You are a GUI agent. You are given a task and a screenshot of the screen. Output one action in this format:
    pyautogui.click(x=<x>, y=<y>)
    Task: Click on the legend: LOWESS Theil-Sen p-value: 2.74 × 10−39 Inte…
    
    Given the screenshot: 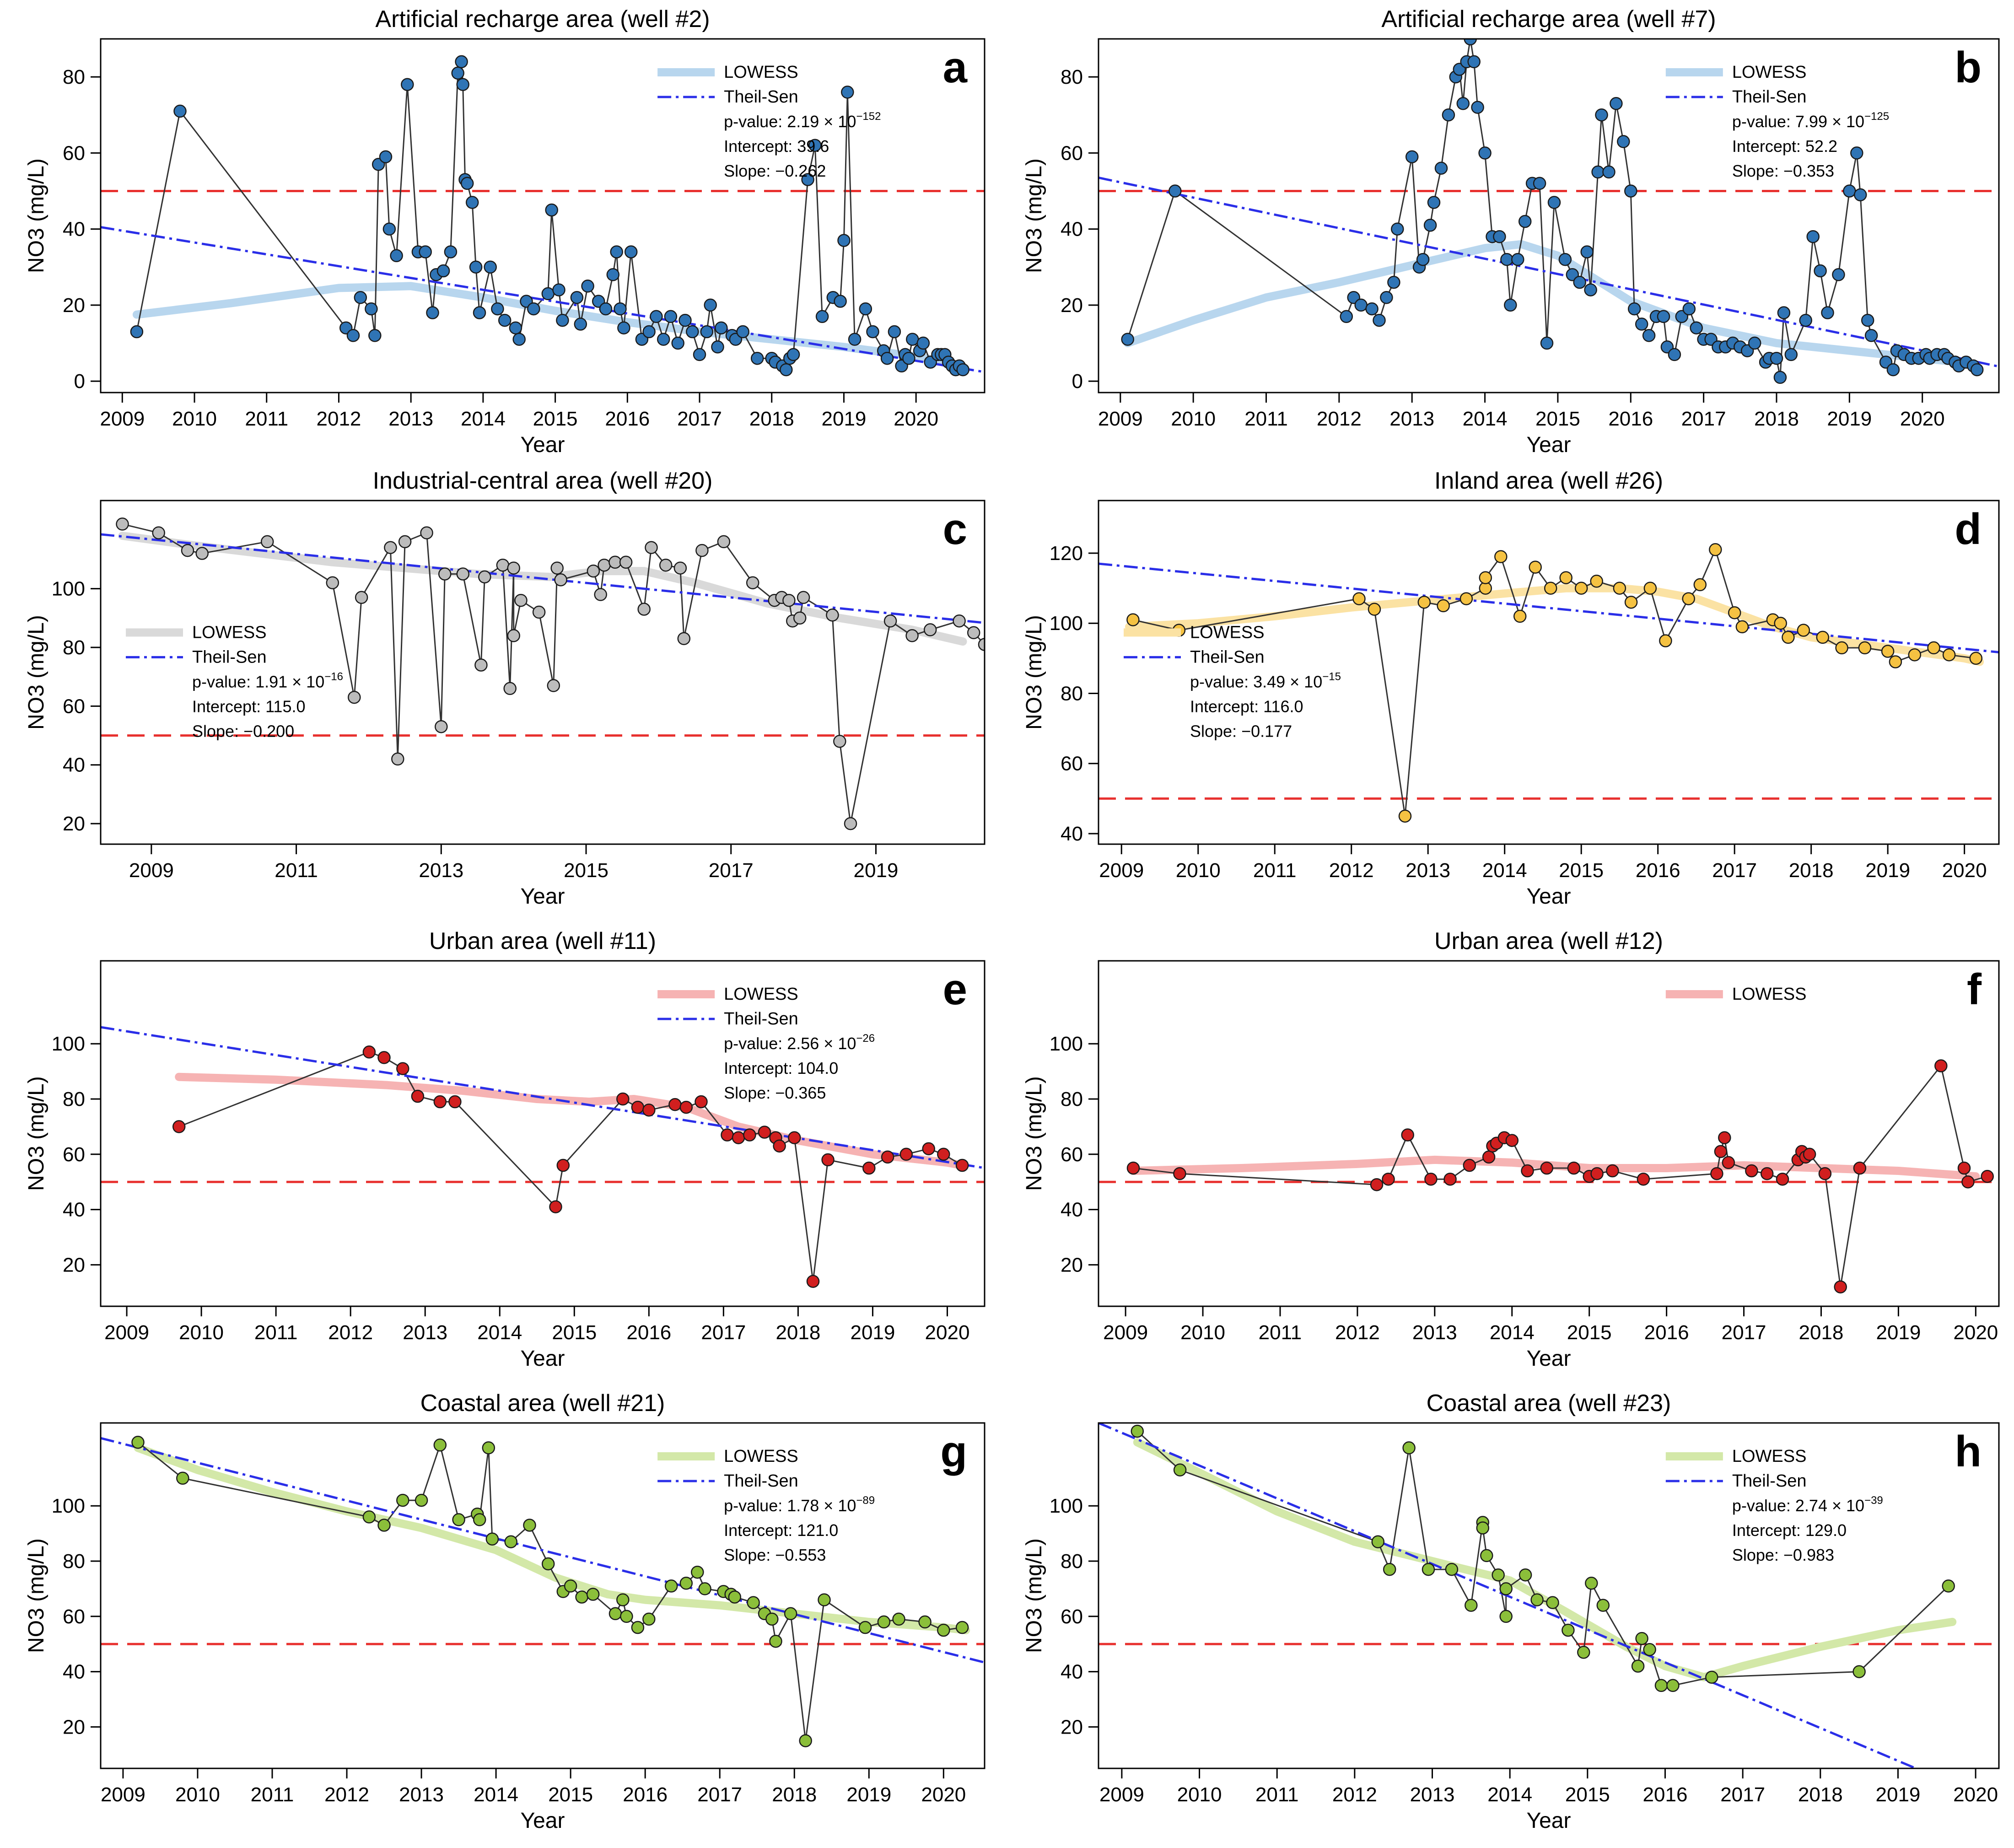 What is the action you would take?
    pyautogui.click(x=1774, y=1505)
    